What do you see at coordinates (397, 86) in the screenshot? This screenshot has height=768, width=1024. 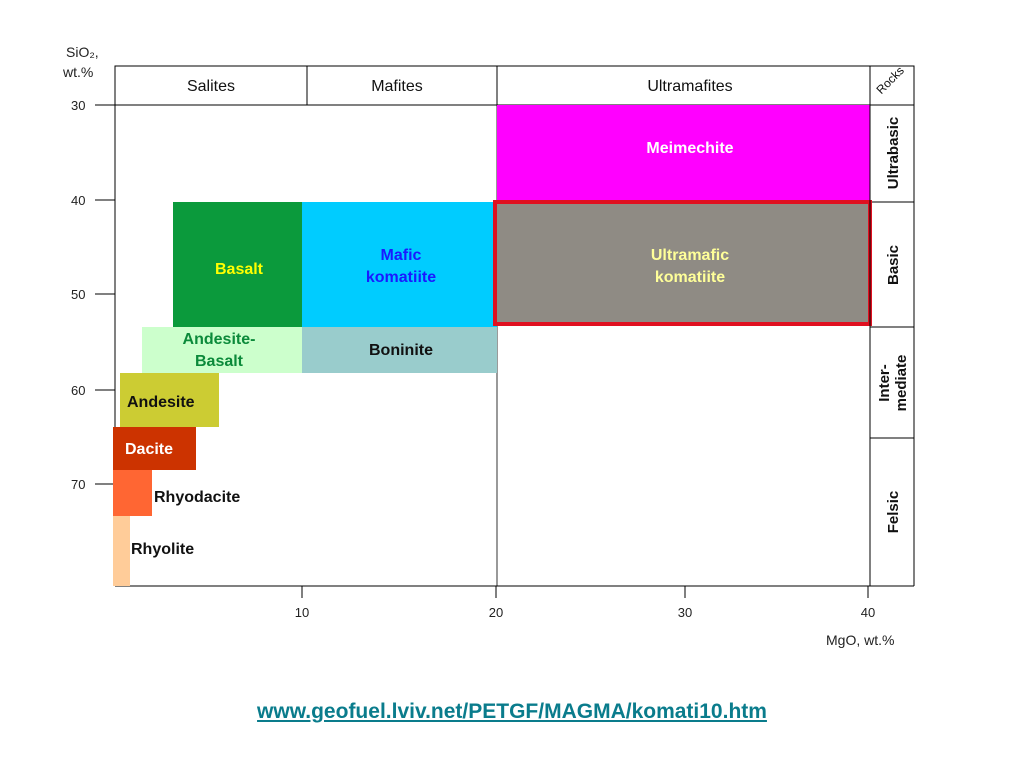 I see `header-mafites: Mafites` at bounding box center [397, 86].